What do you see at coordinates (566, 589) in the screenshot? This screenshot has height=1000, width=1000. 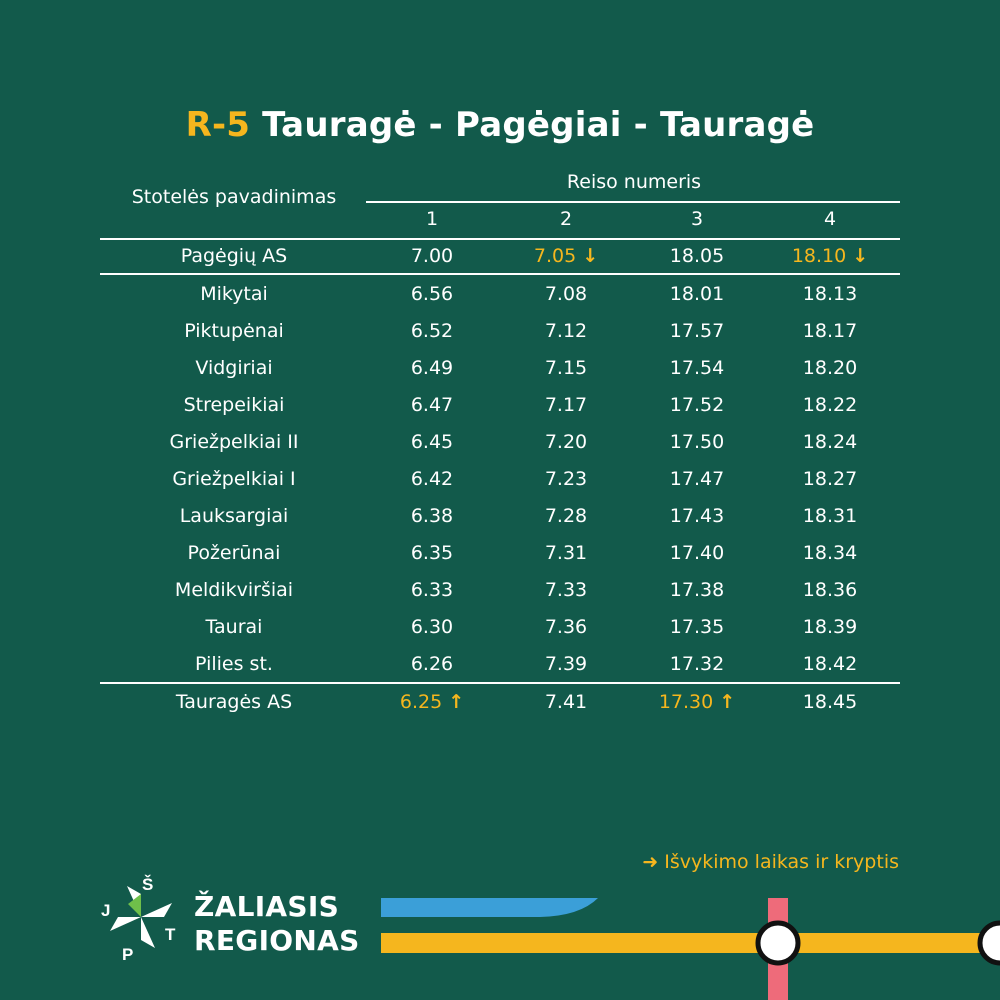 I see `departure-time-cell: 7.33` at bounding box center [566, 589].